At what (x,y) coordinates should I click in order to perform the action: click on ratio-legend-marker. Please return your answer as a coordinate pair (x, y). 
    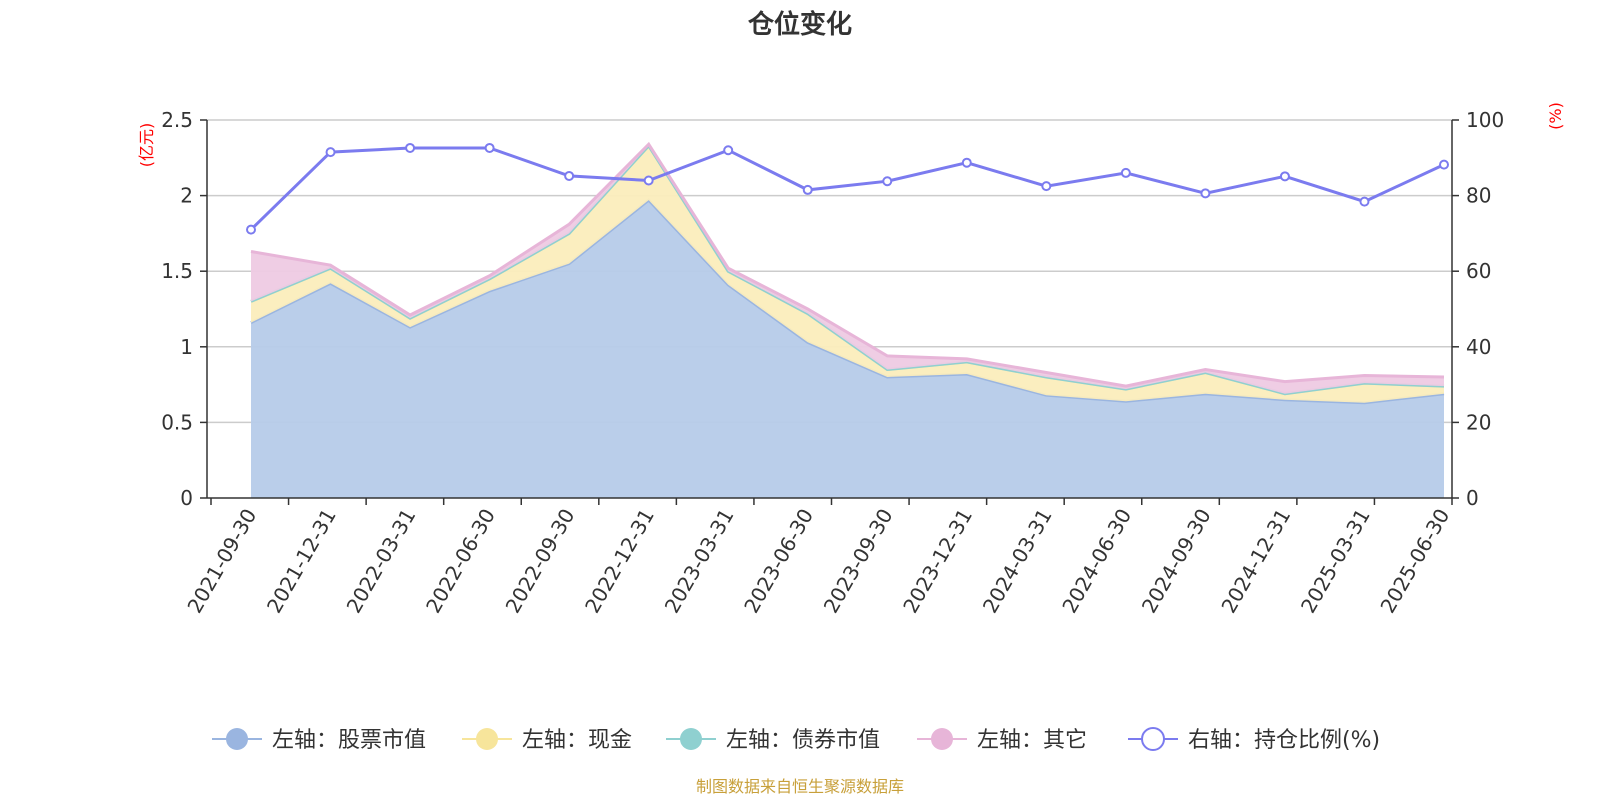
    Looking at the image, I should click on (1153, 739).